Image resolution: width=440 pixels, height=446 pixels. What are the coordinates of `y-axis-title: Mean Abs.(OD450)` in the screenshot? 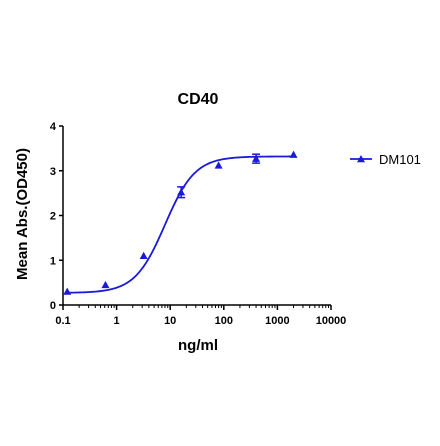 It's located at (22, 214).